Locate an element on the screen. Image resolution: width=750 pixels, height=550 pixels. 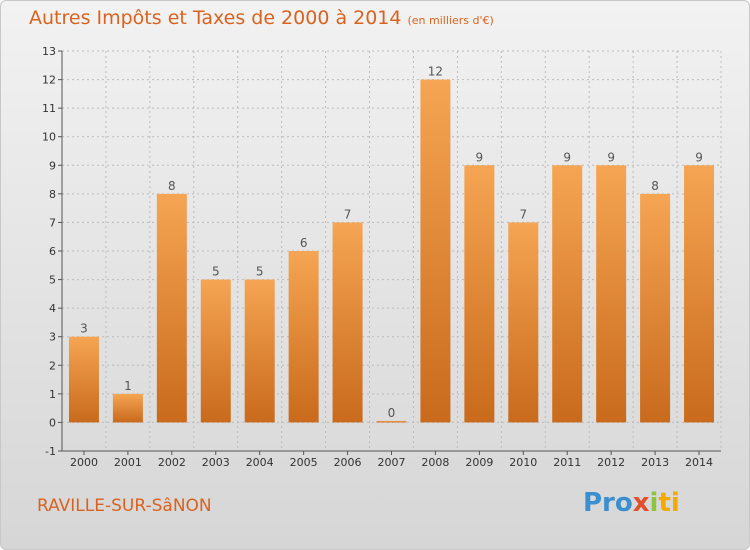
y-tick-label: 0 is located at coordinates (52, 422).